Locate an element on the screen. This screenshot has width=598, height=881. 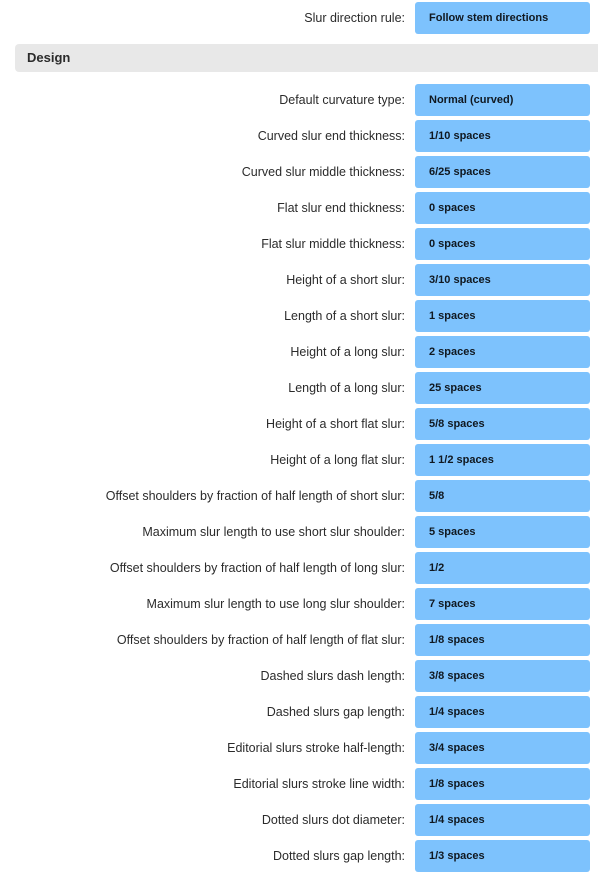
setting-row: Height of a short flat slur: 5/8 spaces is located at coordinates (299, 424).